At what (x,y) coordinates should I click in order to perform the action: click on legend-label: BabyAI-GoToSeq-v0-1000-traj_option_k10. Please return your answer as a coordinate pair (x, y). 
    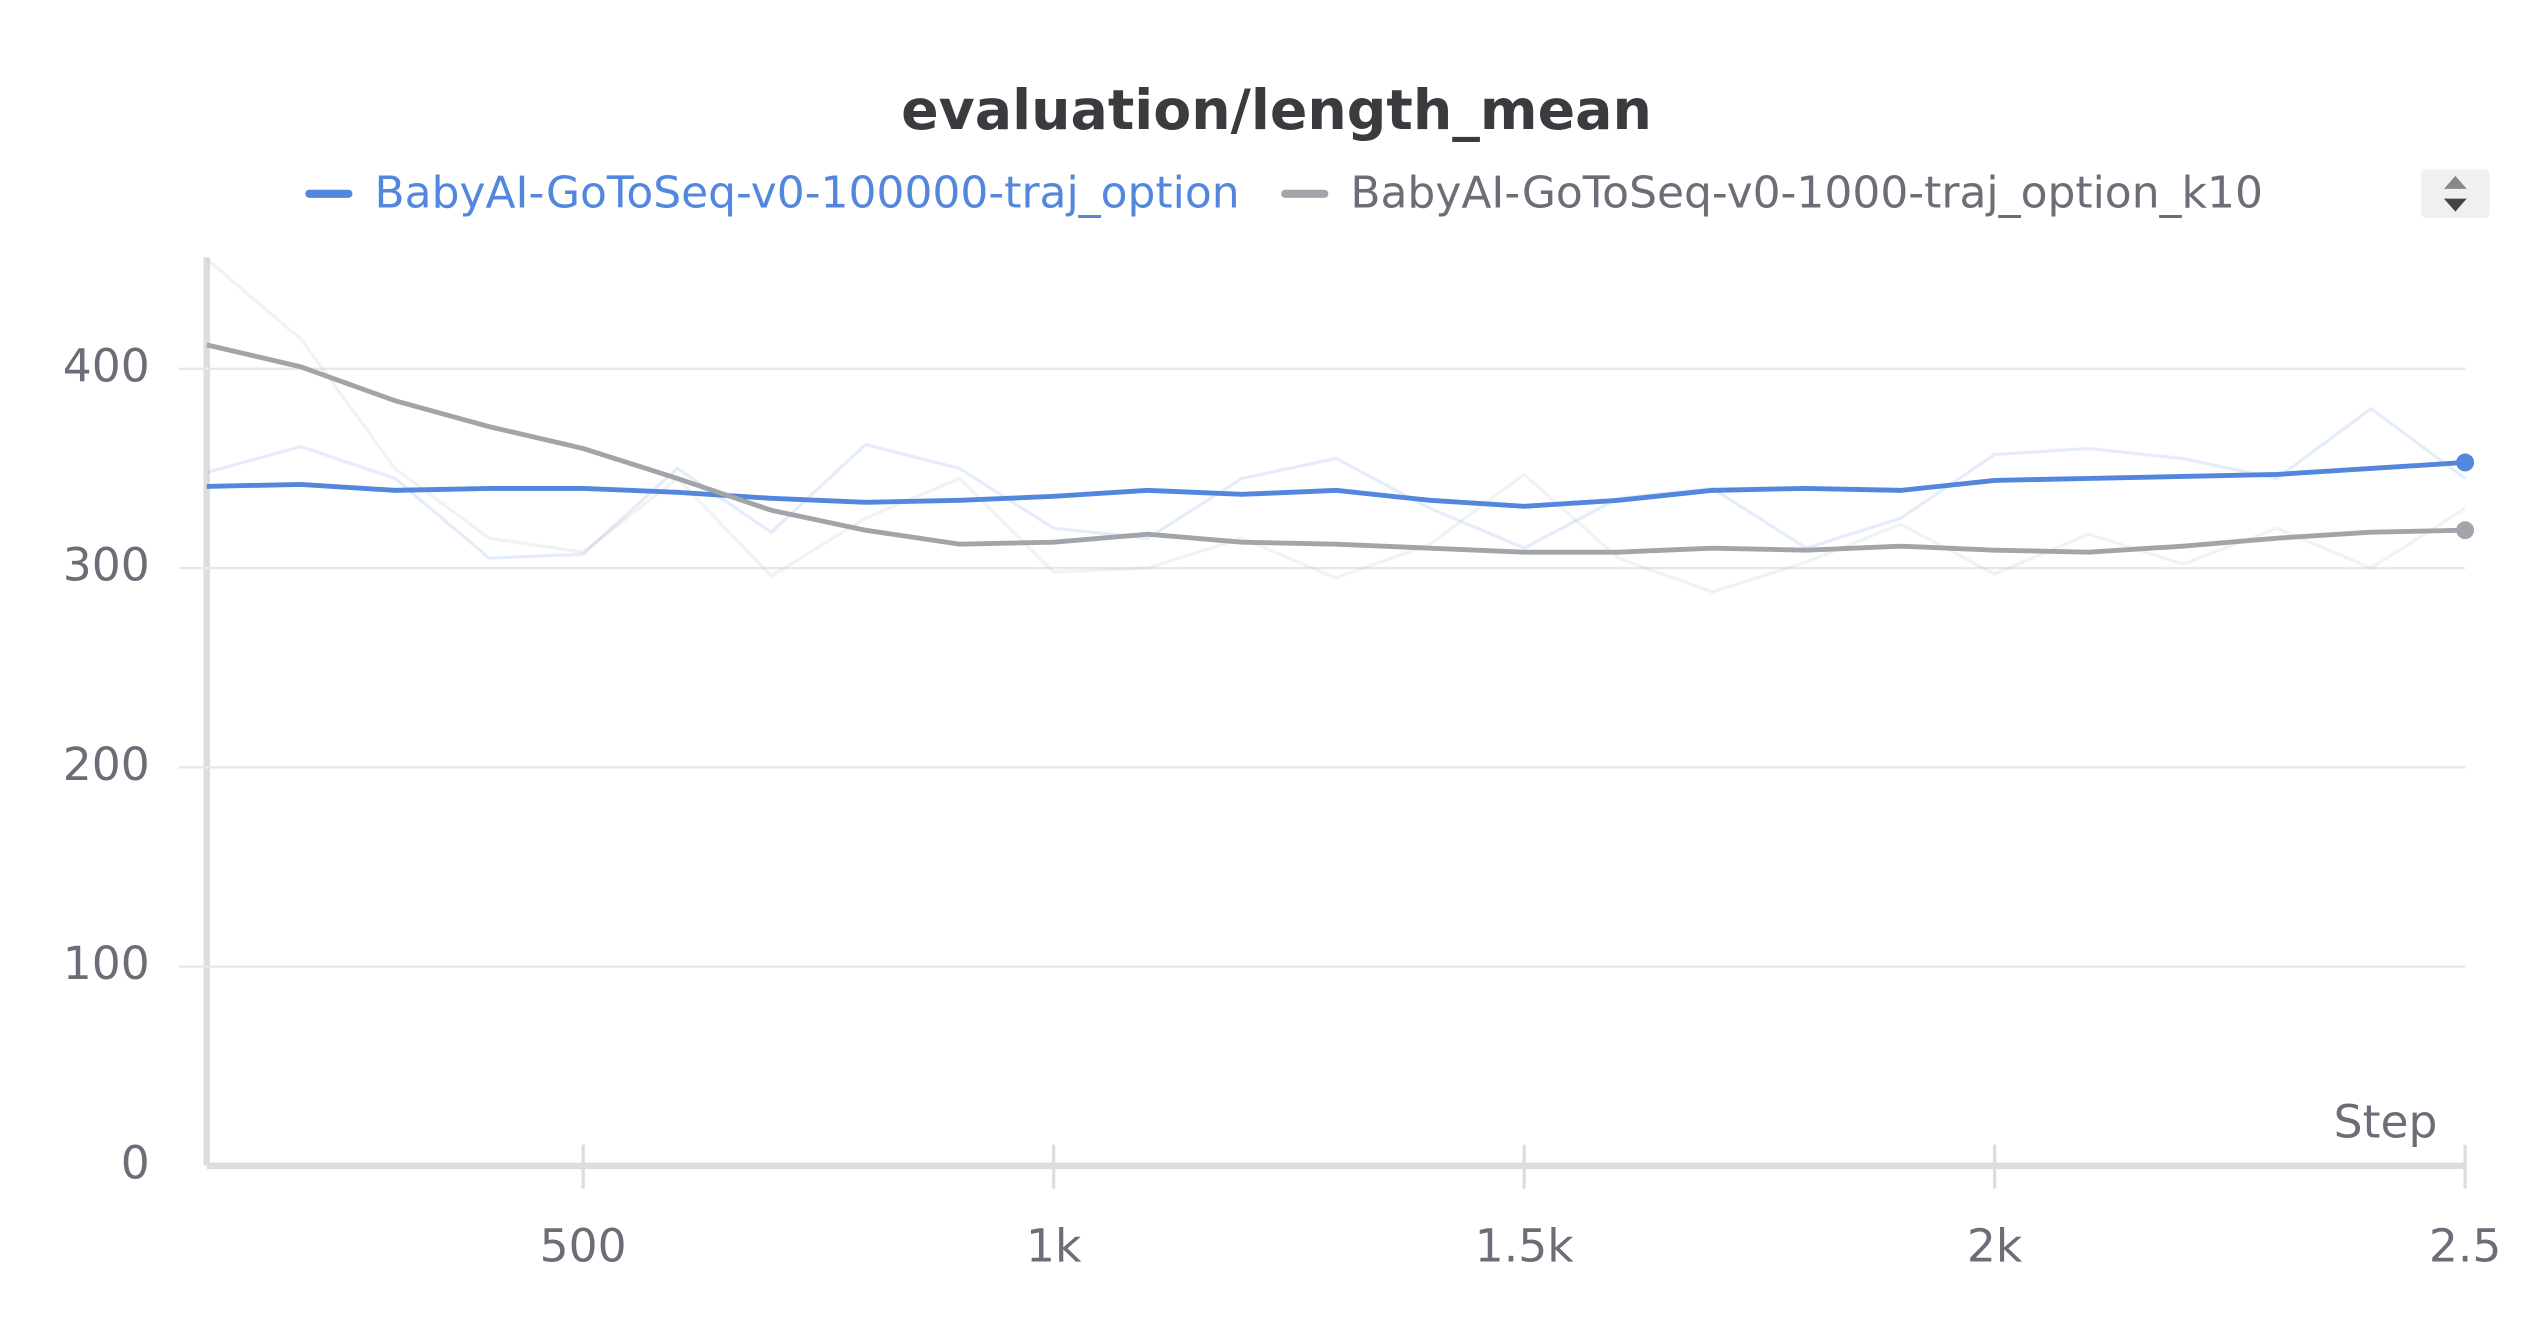
    Looking at the image, I should click on (1806, 192).